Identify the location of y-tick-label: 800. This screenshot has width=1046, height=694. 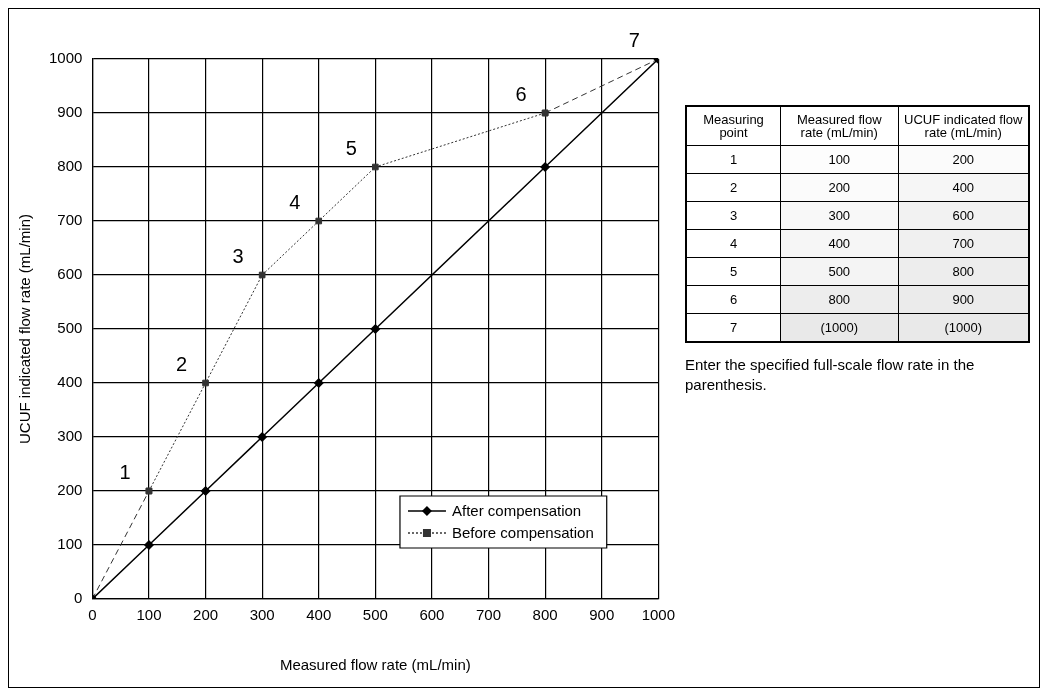
(70, 166).